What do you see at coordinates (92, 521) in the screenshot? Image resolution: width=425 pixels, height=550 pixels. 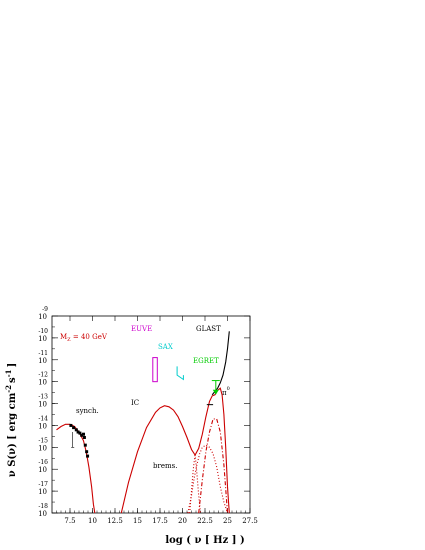 I see `x-tick-label: 10` at bounding box center [92, 521].